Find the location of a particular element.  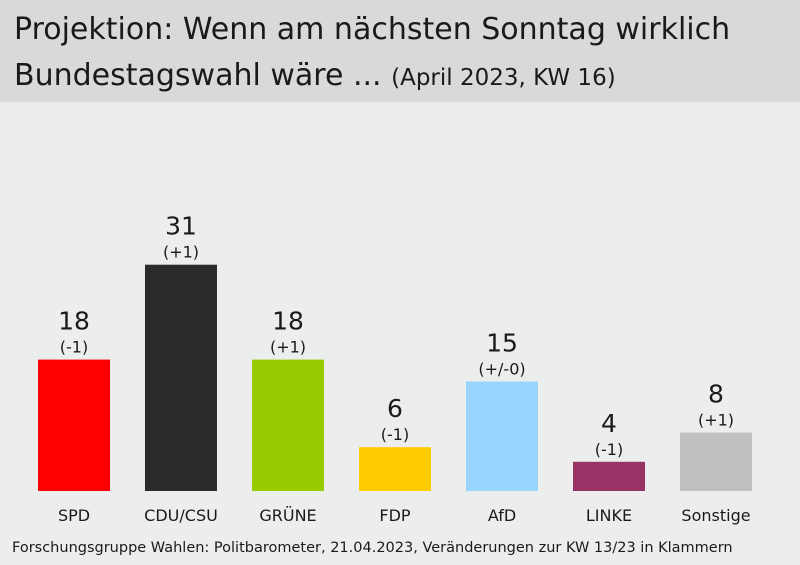

bar-linke is located at coordinates (609, 476).